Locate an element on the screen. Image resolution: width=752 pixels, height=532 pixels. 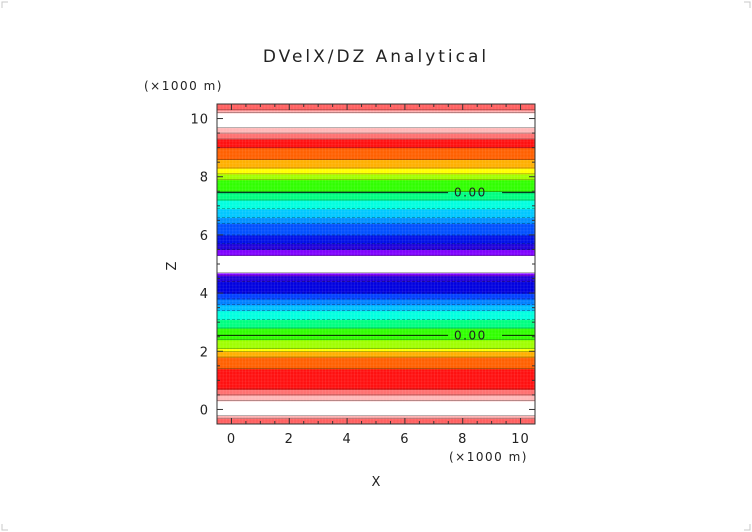
x-unit-label: (×1000 m) is located at coordinates (488, 457).